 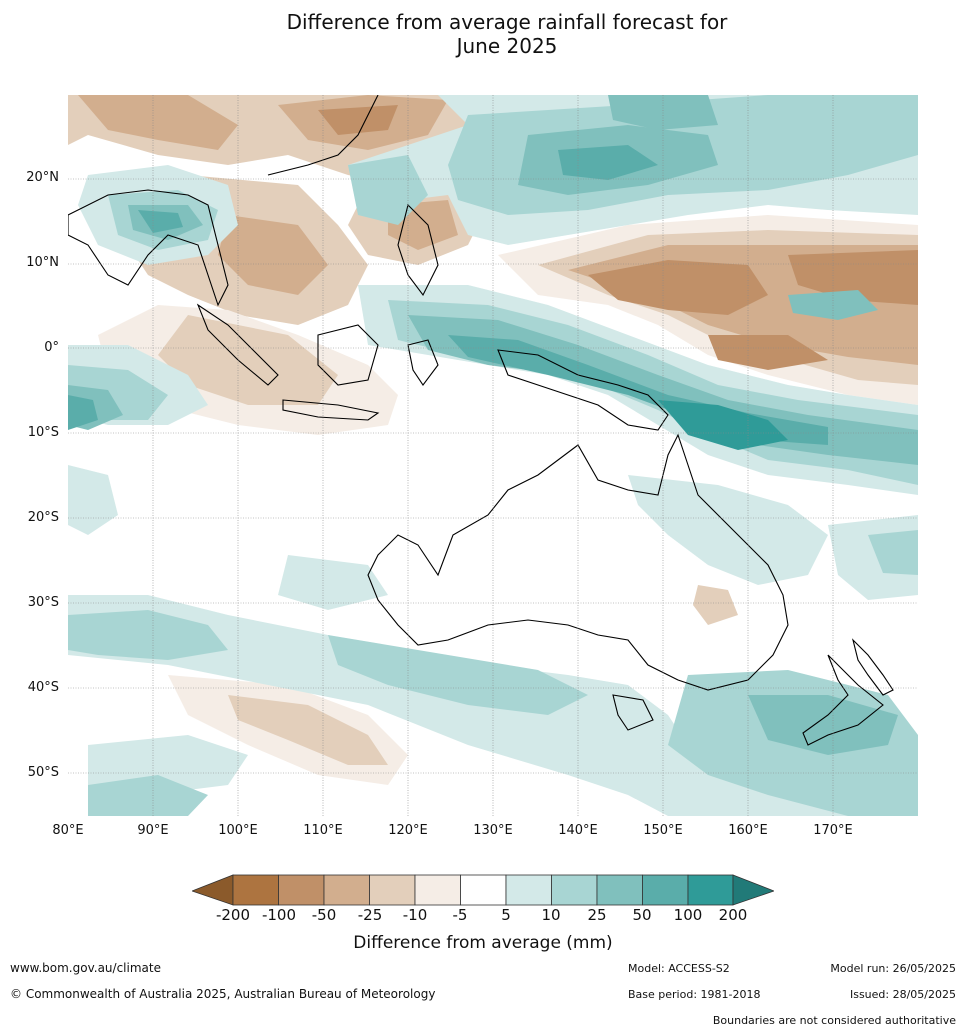 What do you see at coordinates (748, 830) in the screenshot?
I see `lon-label-160e: 160°E` at bounding box center [748, 830].